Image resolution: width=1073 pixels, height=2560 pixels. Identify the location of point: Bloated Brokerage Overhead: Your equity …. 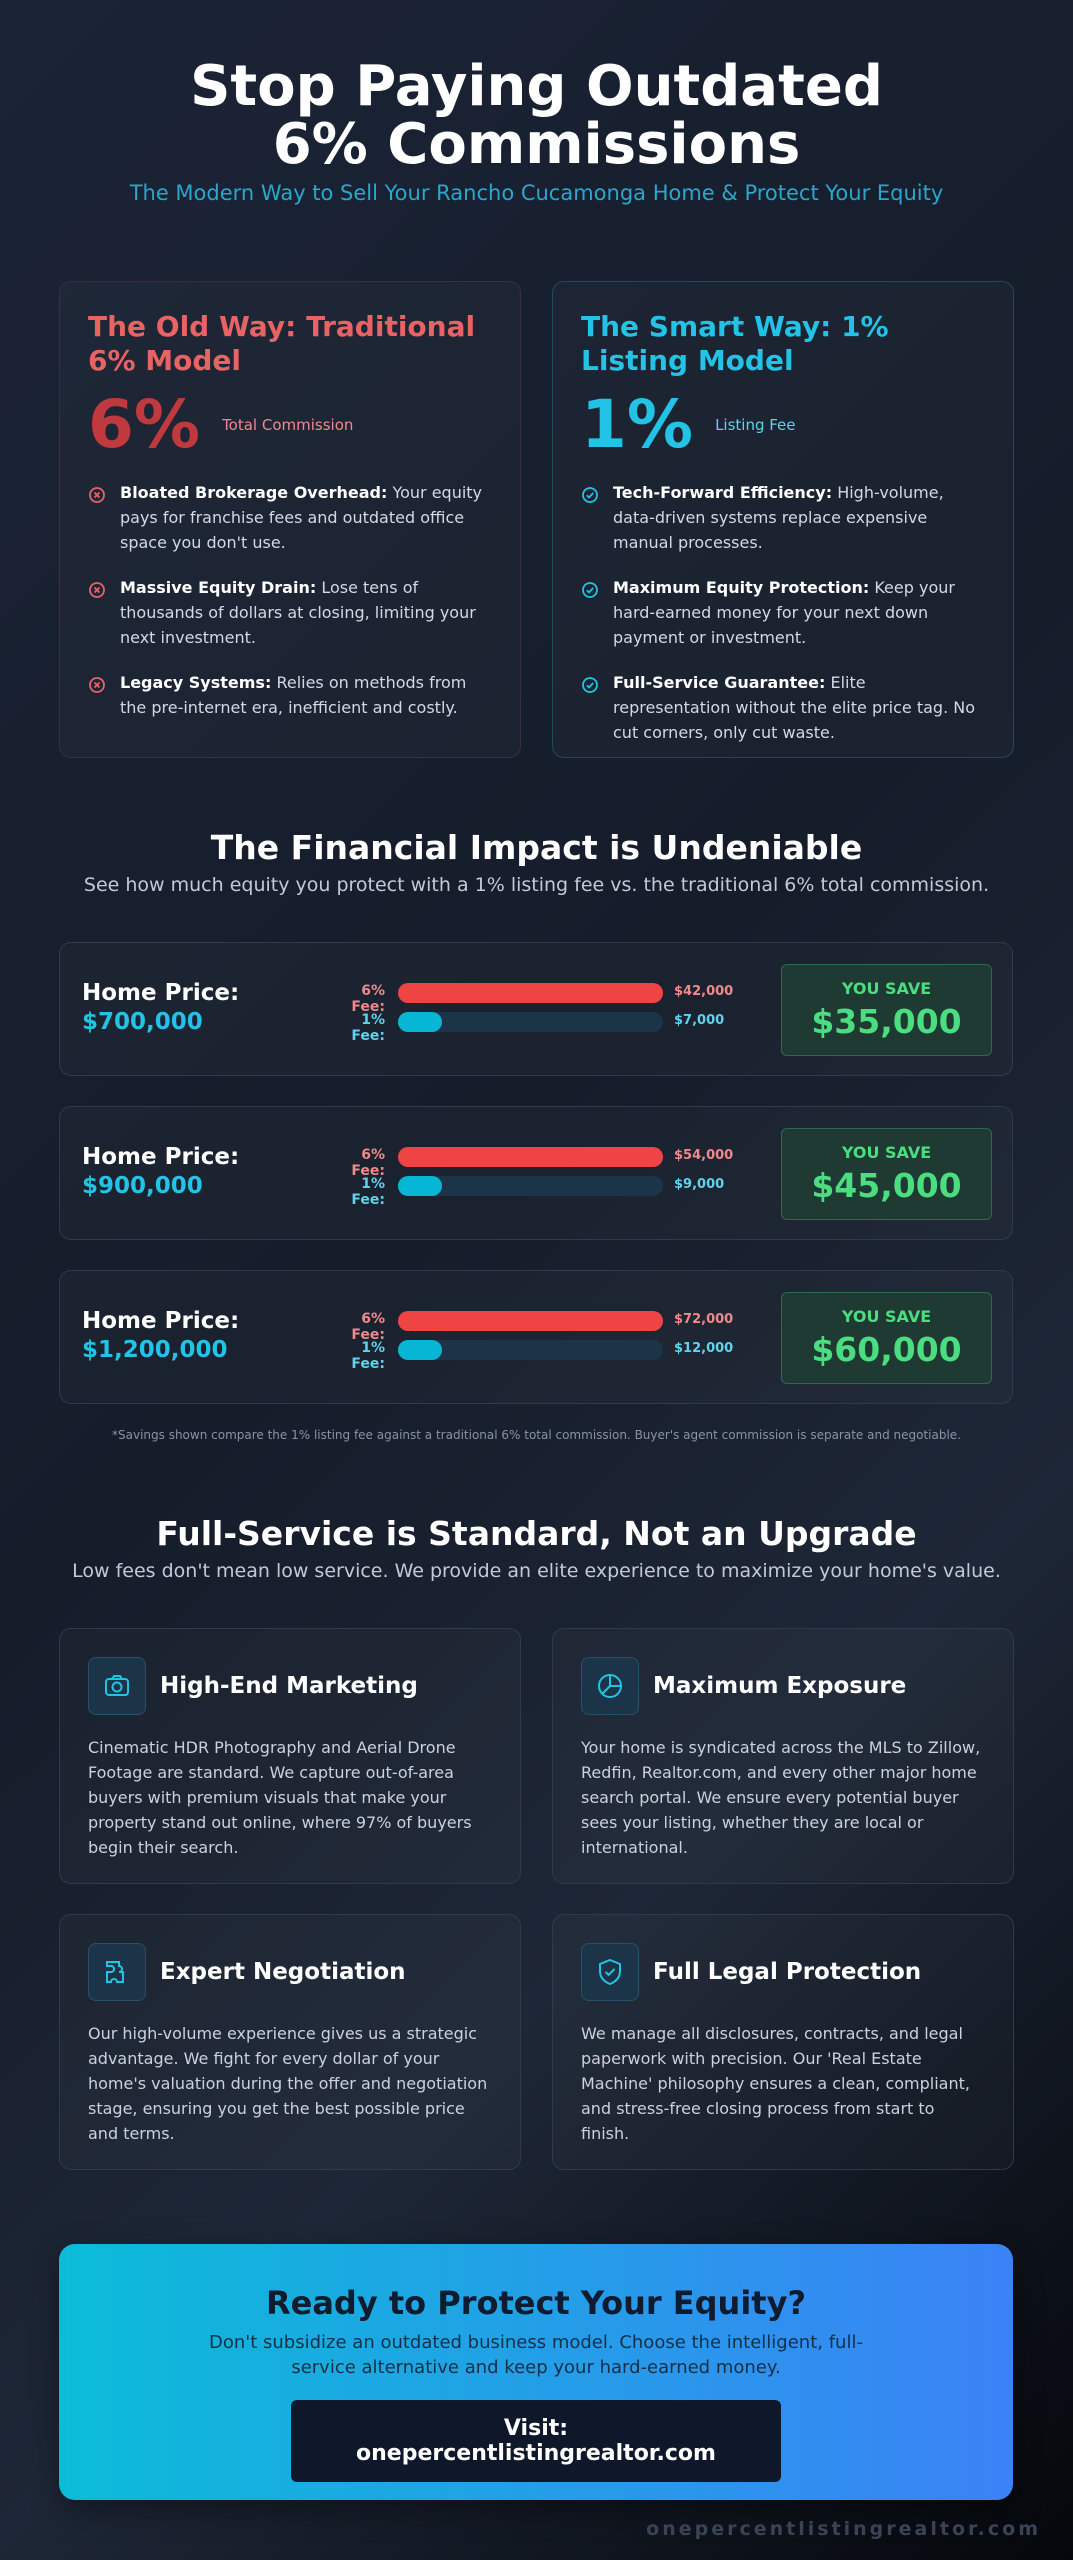
(290, 517).